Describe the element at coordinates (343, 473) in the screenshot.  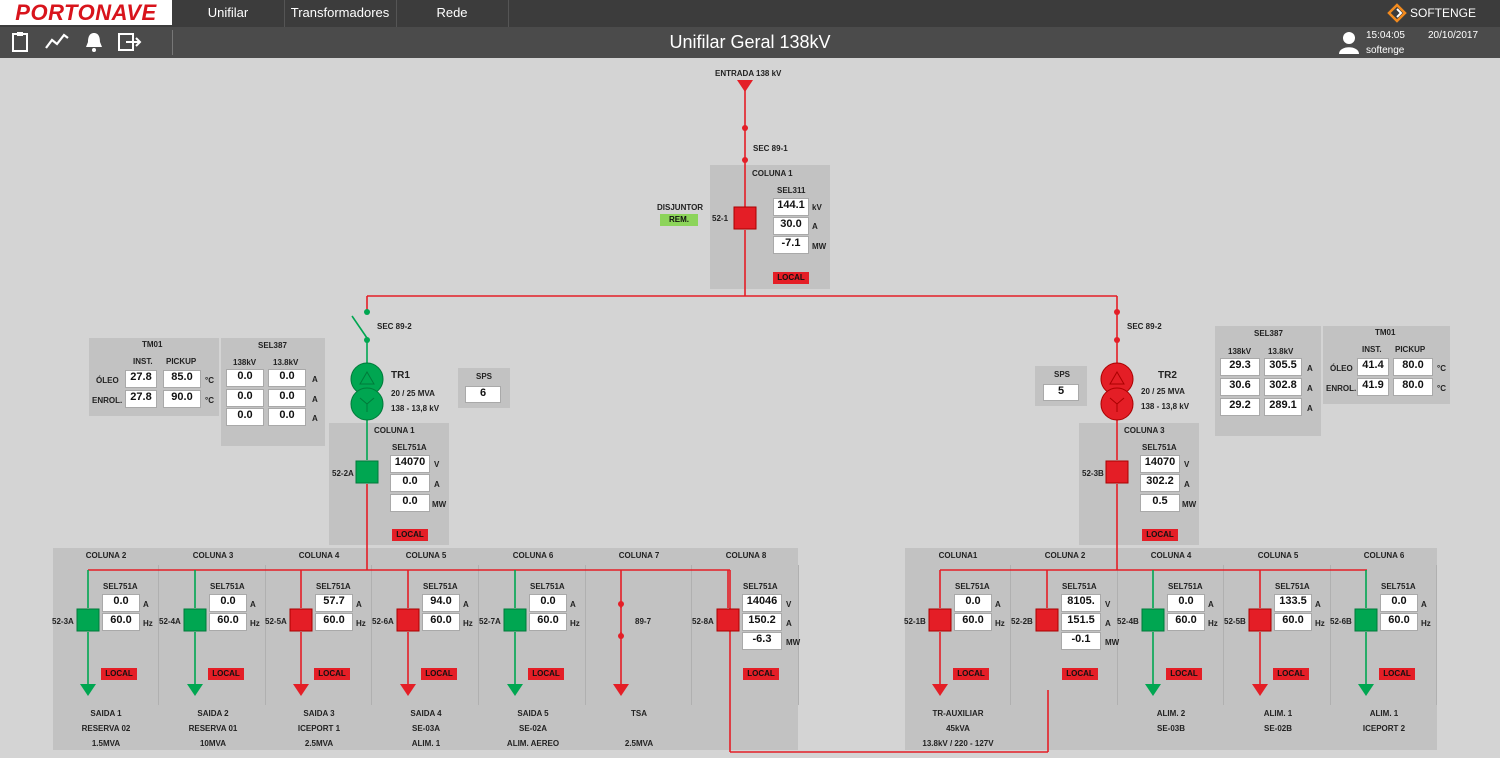
I see `breaker-52-2a-label: 52-2A` at that location.